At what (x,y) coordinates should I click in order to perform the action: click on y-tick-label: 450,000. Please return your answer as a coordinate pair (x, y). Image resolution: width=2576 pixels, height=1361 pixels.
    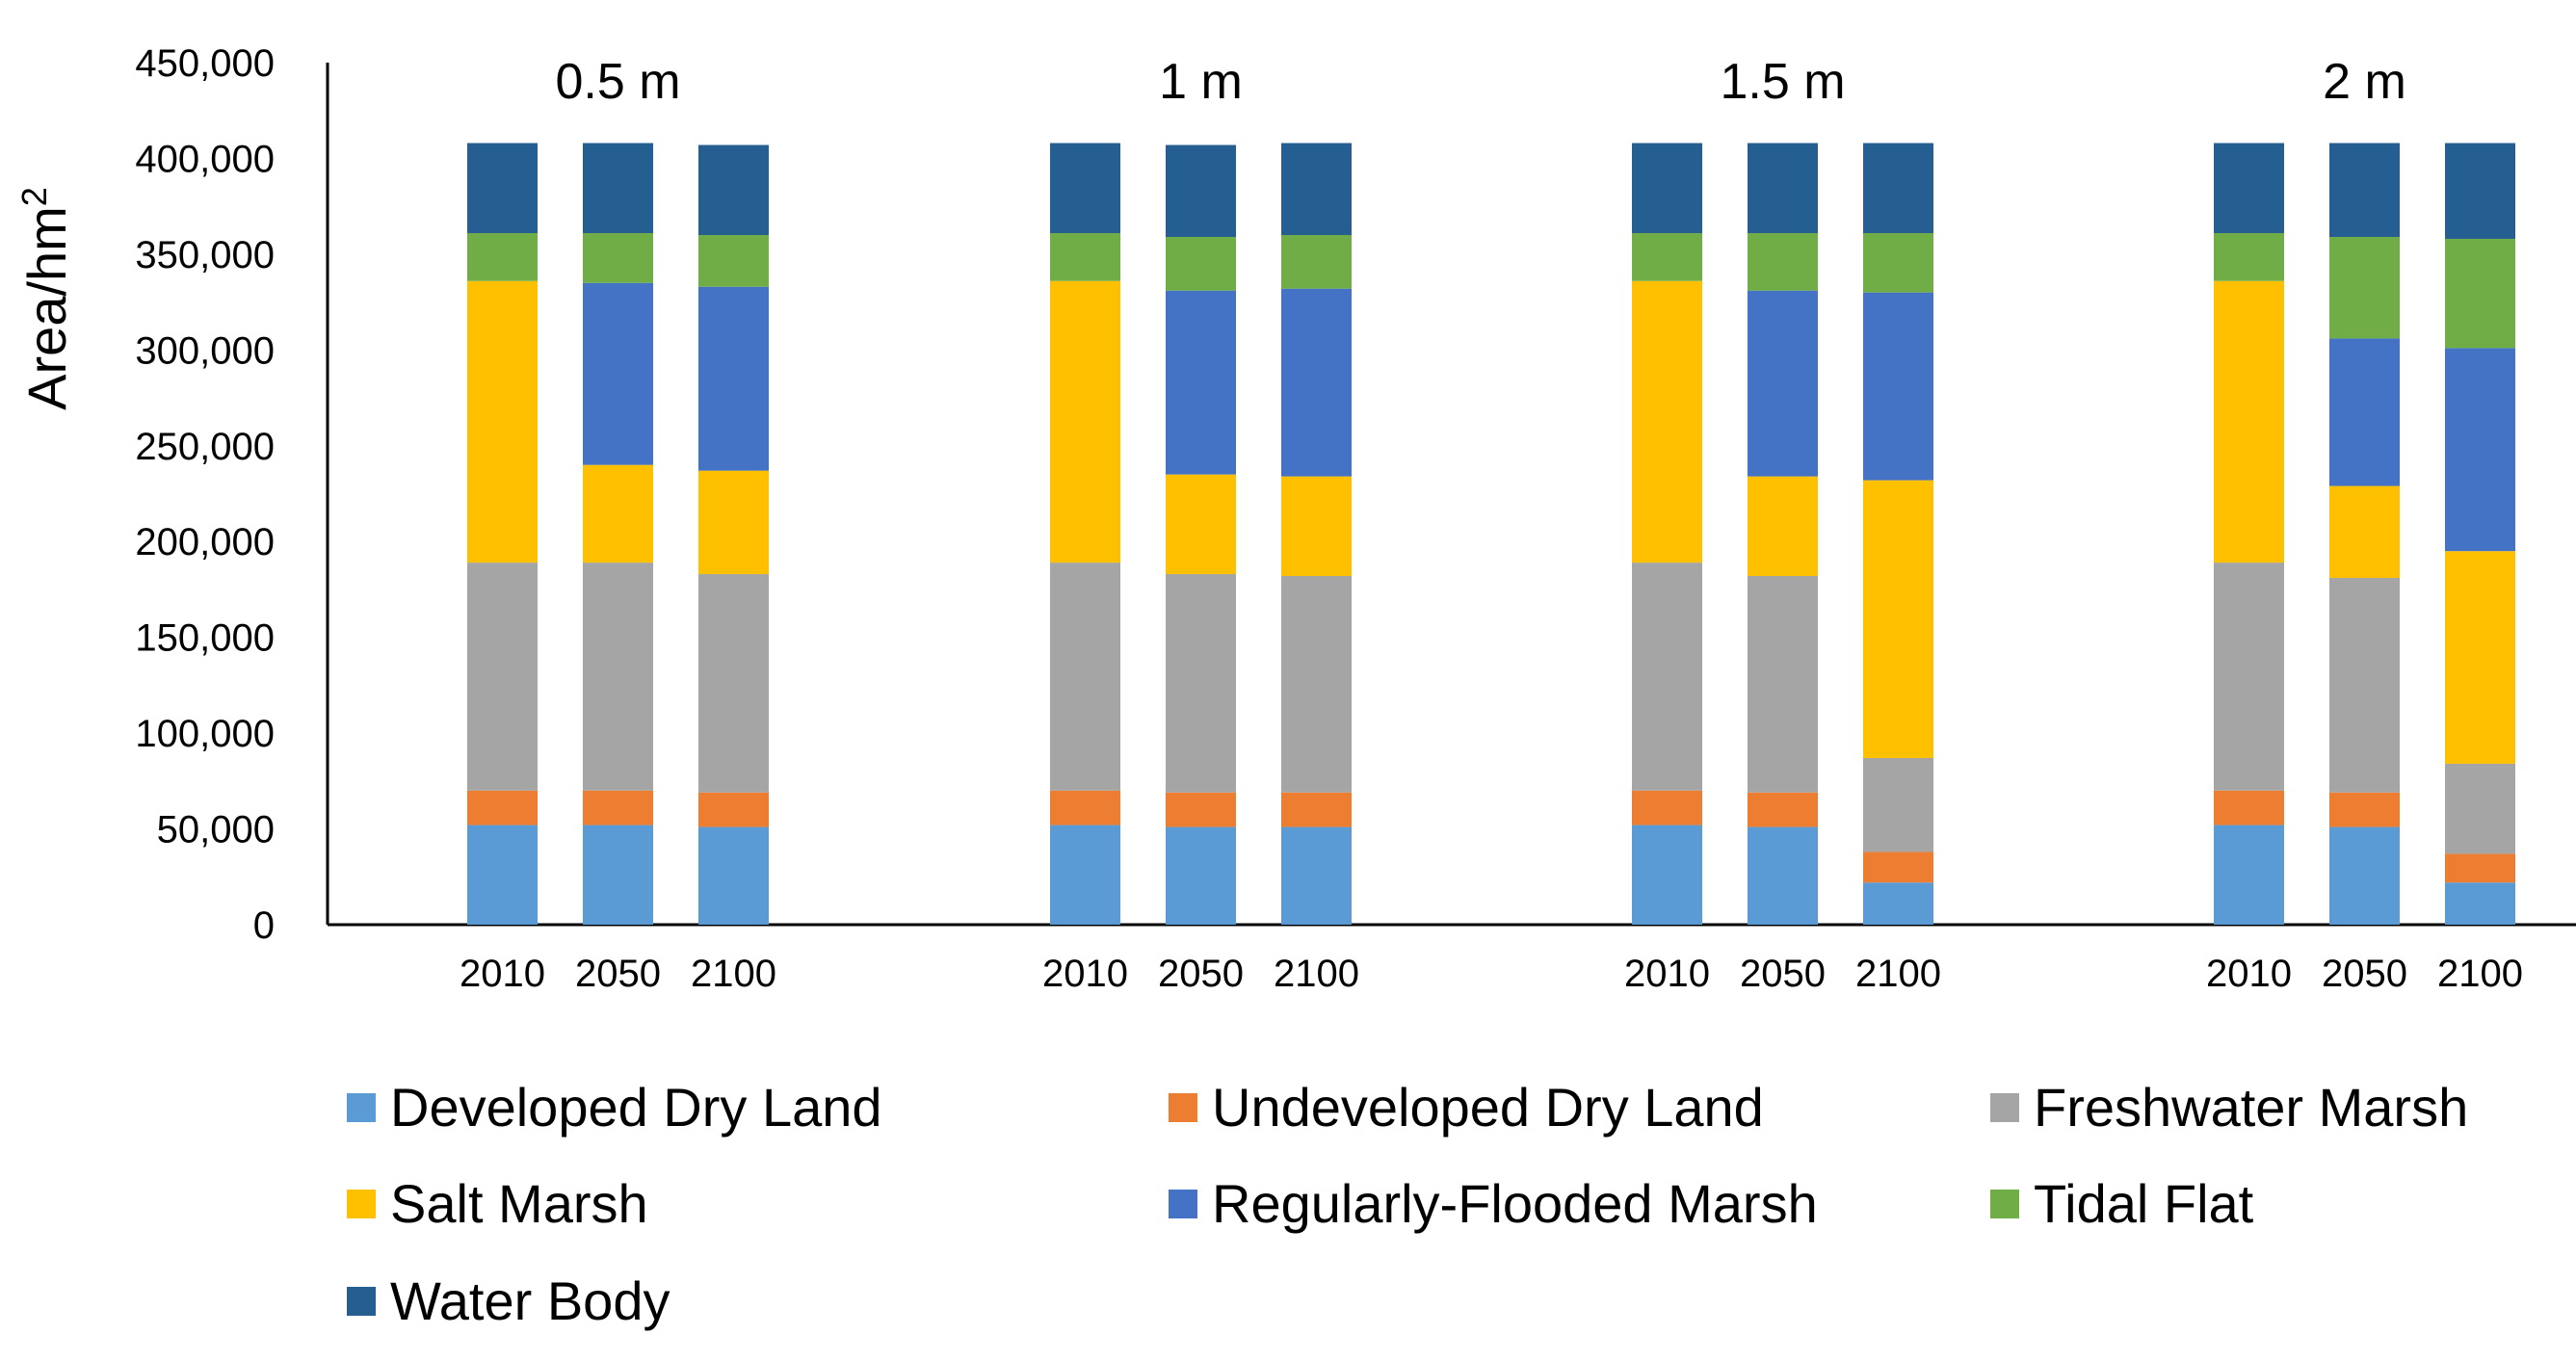
    Looking at the image, I should click on (205, 64).